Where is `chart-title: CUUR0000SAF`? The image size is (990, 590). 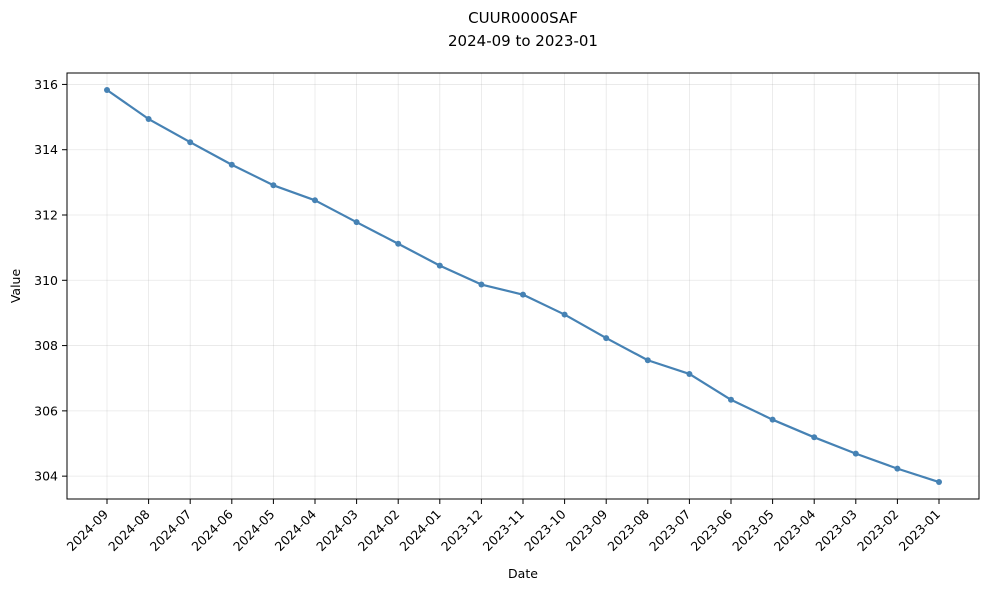 chart-title: CUUR0000SAF is located at coordinates (523, 18).